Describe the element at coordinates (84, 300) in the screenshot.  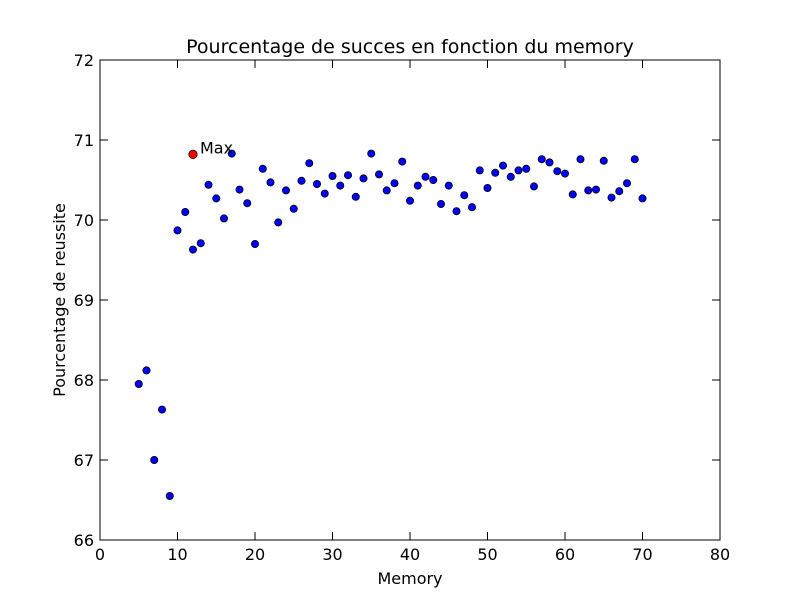
I see `y-tick-label: 69` at that location.